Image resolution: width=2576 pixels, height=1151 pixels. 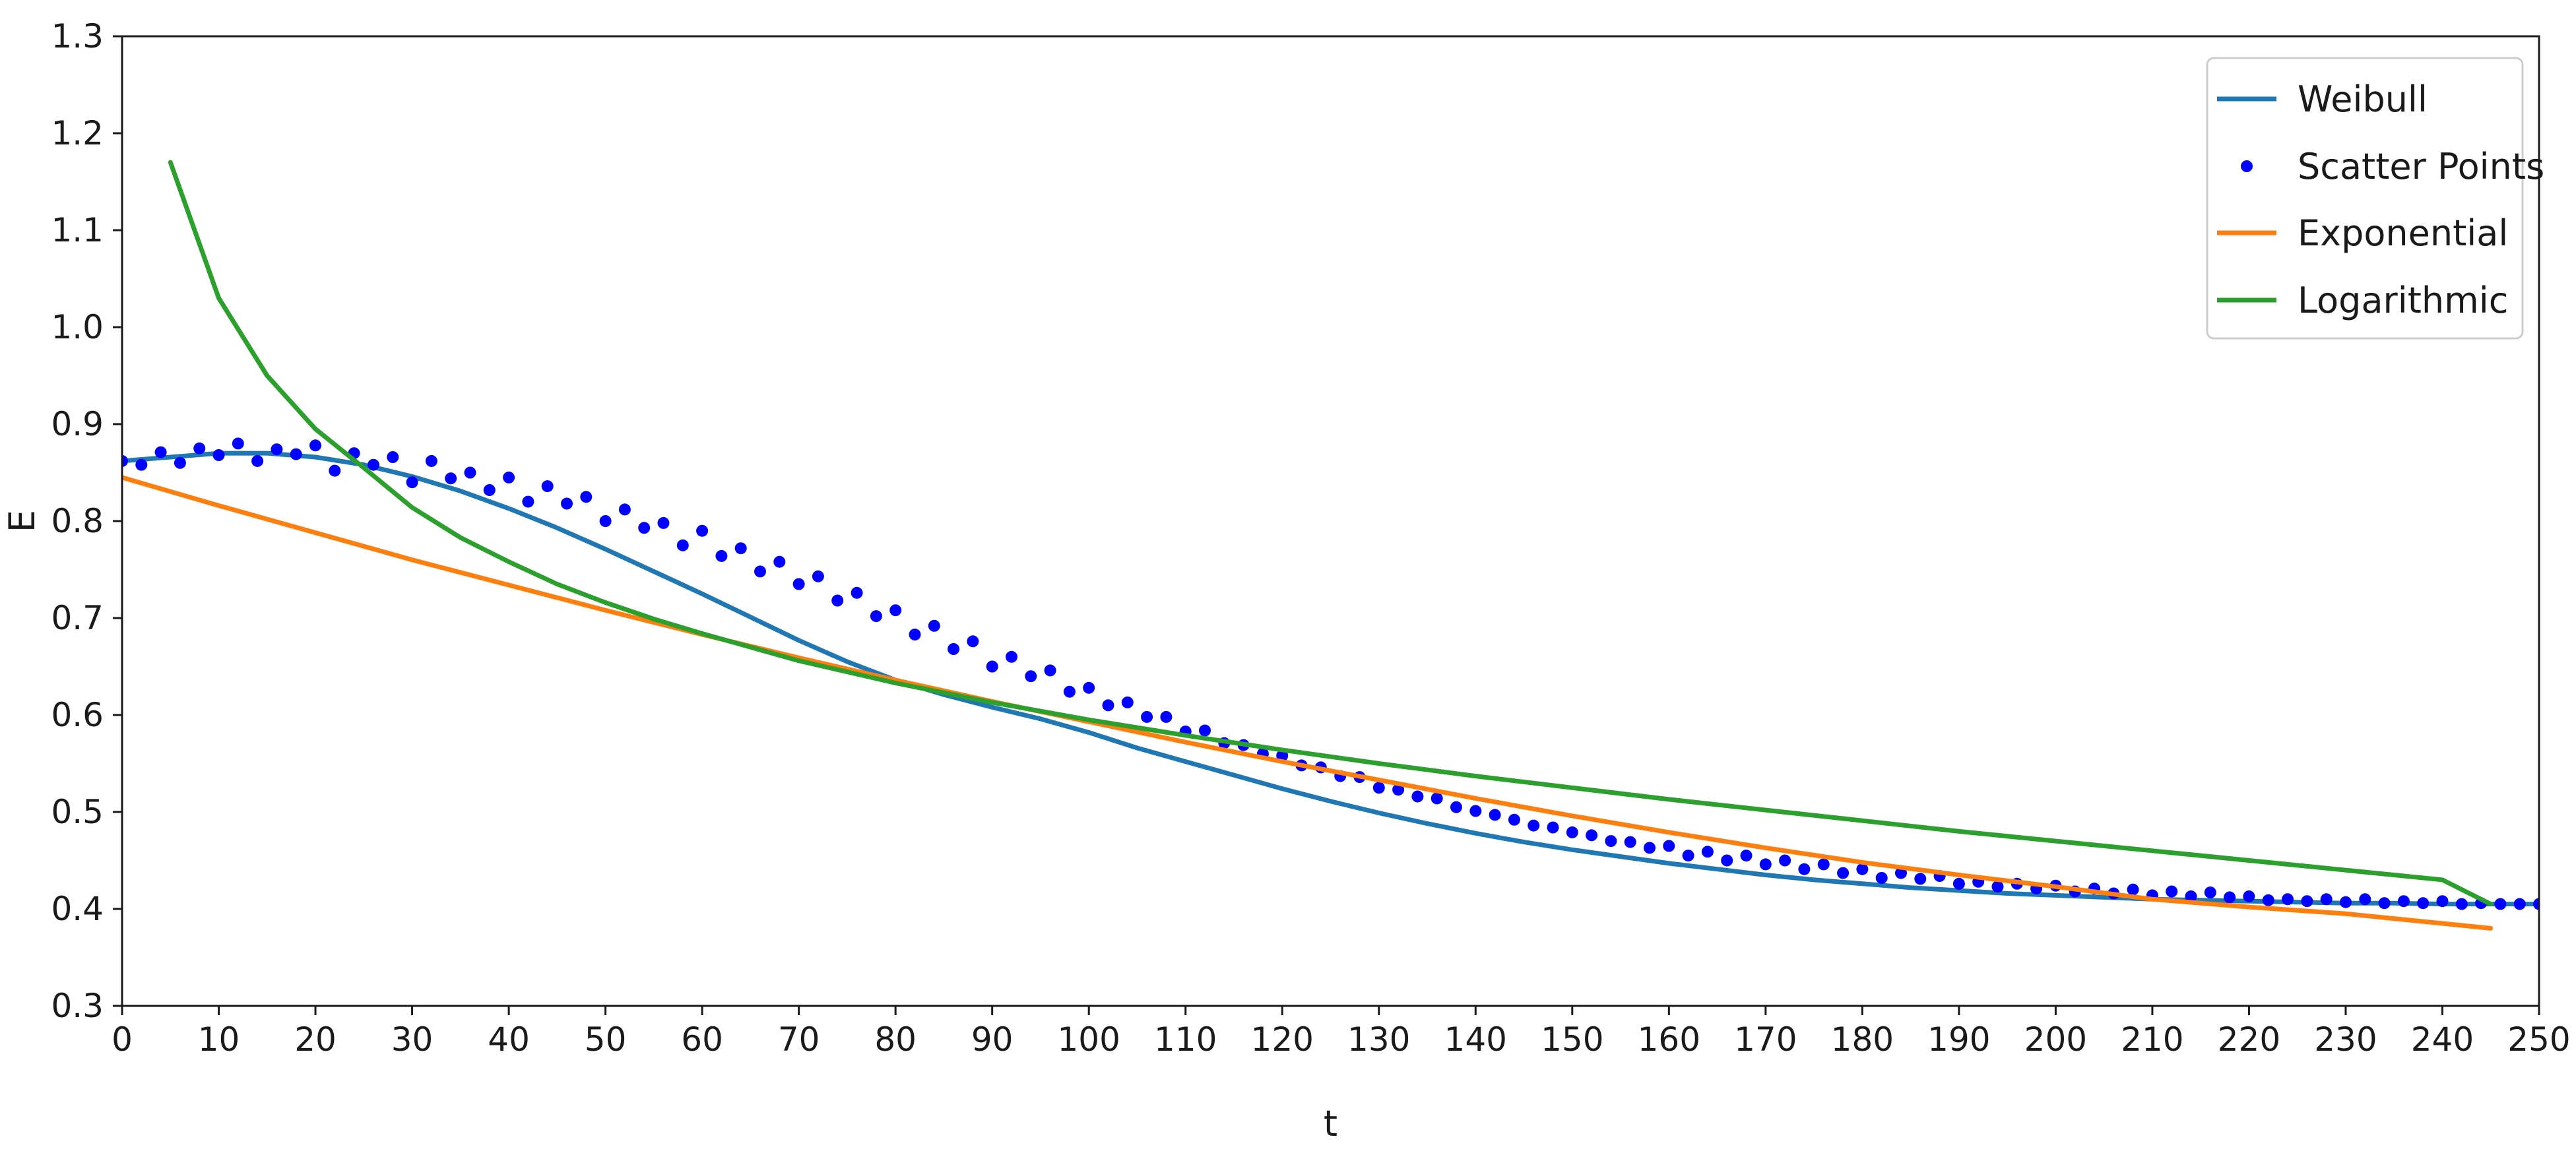 I want to click on x-tick-label: 220, so click(x=2249, y=1039).